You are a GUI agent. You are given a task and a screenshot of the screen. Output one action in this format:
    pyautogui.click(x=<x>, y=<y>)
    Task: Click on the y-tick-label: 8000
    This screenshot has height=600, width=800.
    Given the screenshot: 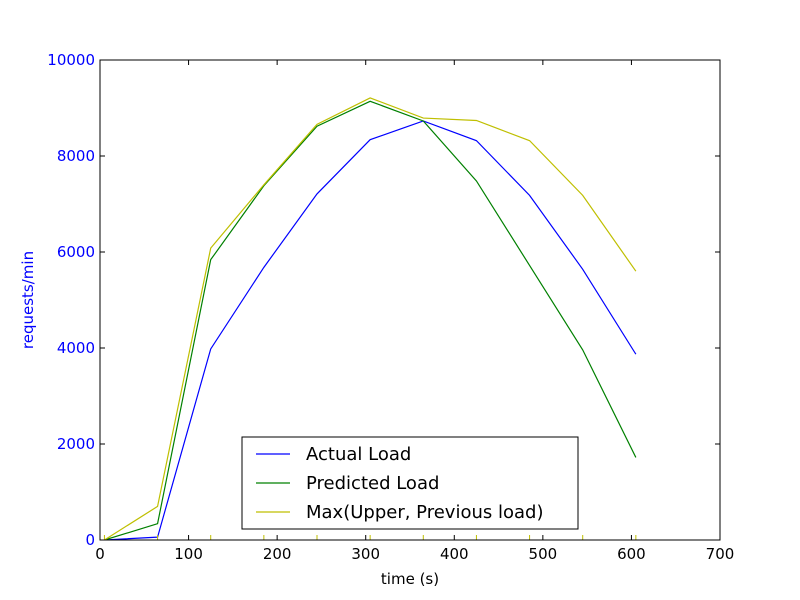 What is the action you would take?
    pyautogui.click(x=76, y=156)
    